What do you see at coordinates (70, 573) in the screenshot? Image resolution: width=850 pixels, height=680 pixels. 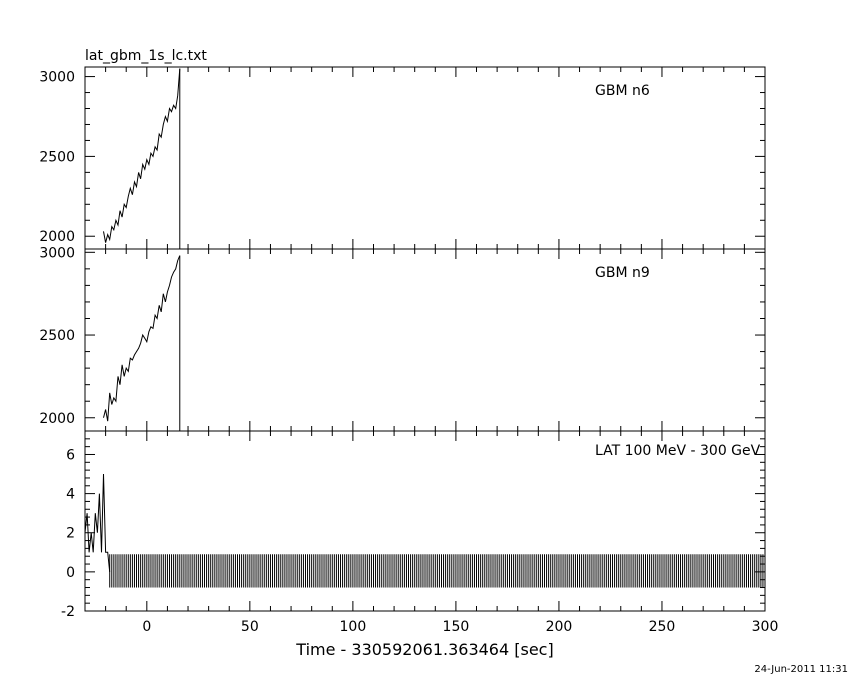 I see `y-tick-label: 0` at bounding box center [70, 573].